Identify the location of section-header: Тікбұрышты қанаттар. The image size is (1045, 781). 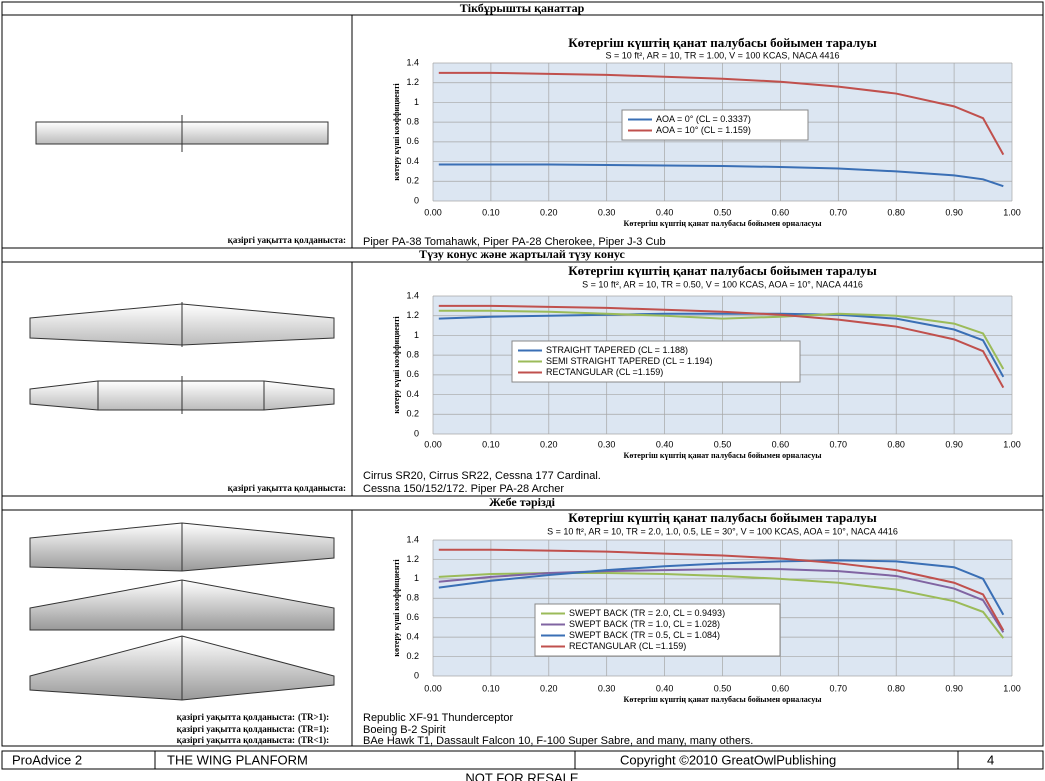
(522, 8).